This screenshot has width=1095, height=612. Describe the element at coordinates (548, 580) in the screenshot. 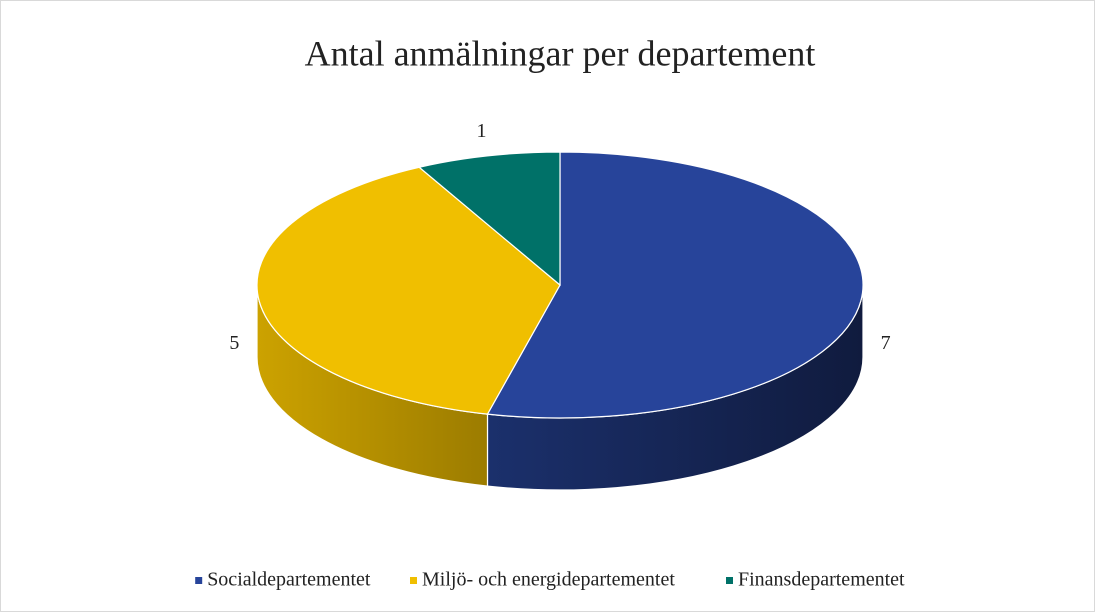

I see `legend-label: Miljö- och energidepartementet` at that location.